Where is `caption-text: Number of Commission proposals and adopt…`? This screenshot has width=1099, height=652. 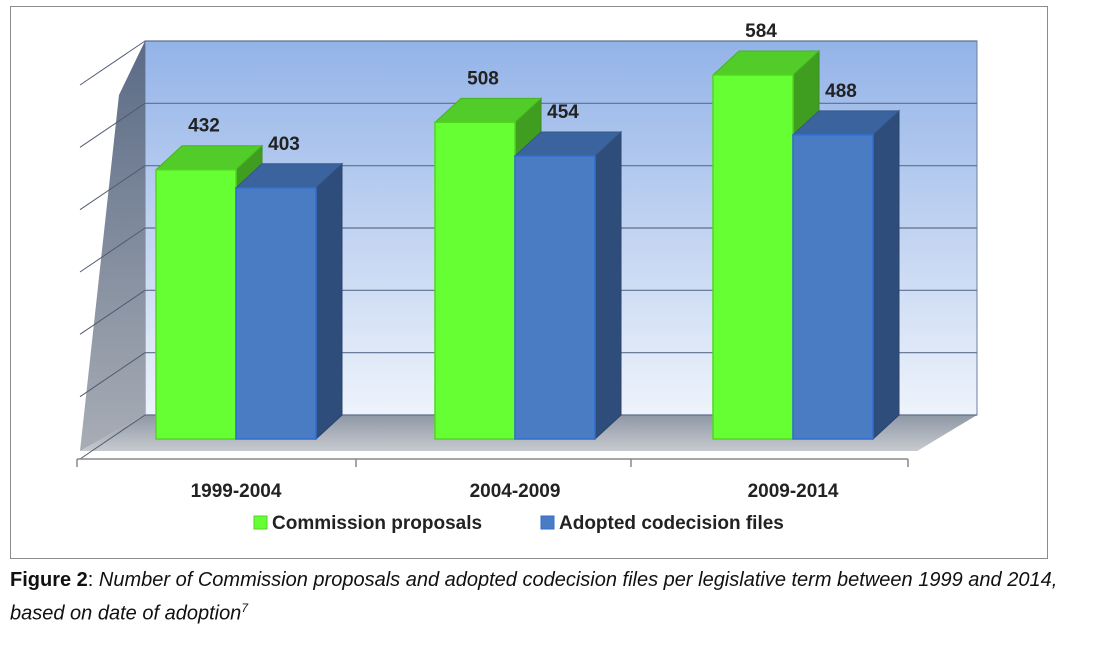
caption-text: Number of Commission proposals and adopt… is located at coordinates (534, 597).